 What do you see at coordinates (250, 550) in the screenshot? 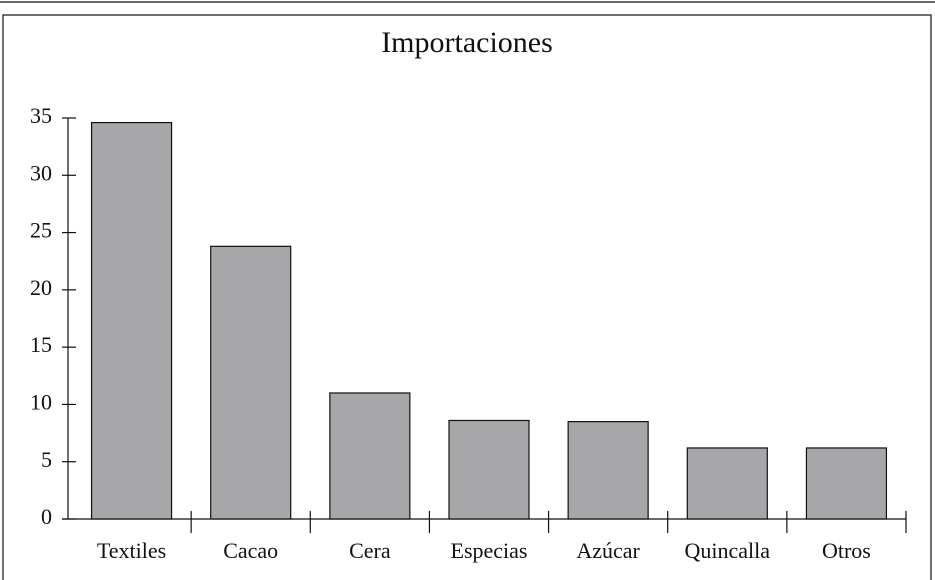
I see `x-tick-label: Cacao` at bounding box center [250, 550].